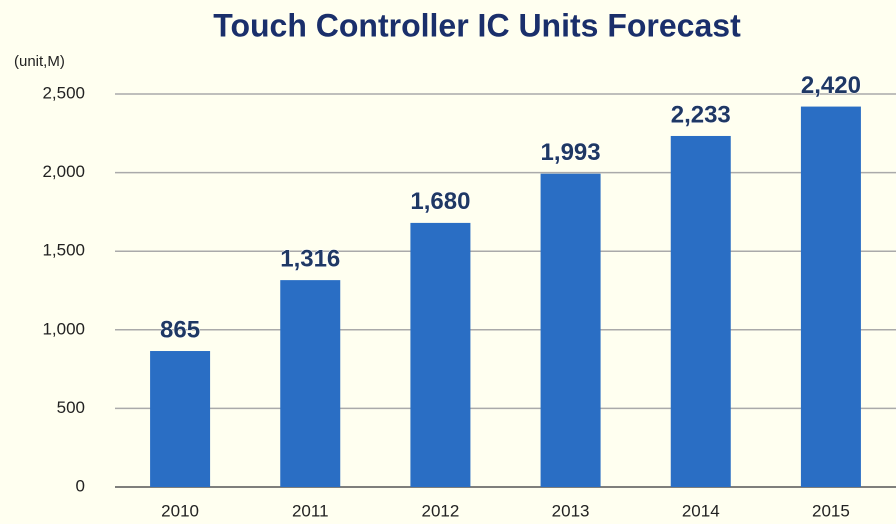 This screenshot has width=896, height=524. I want to click on y-tick-label: 1,000, so click(63, 328).